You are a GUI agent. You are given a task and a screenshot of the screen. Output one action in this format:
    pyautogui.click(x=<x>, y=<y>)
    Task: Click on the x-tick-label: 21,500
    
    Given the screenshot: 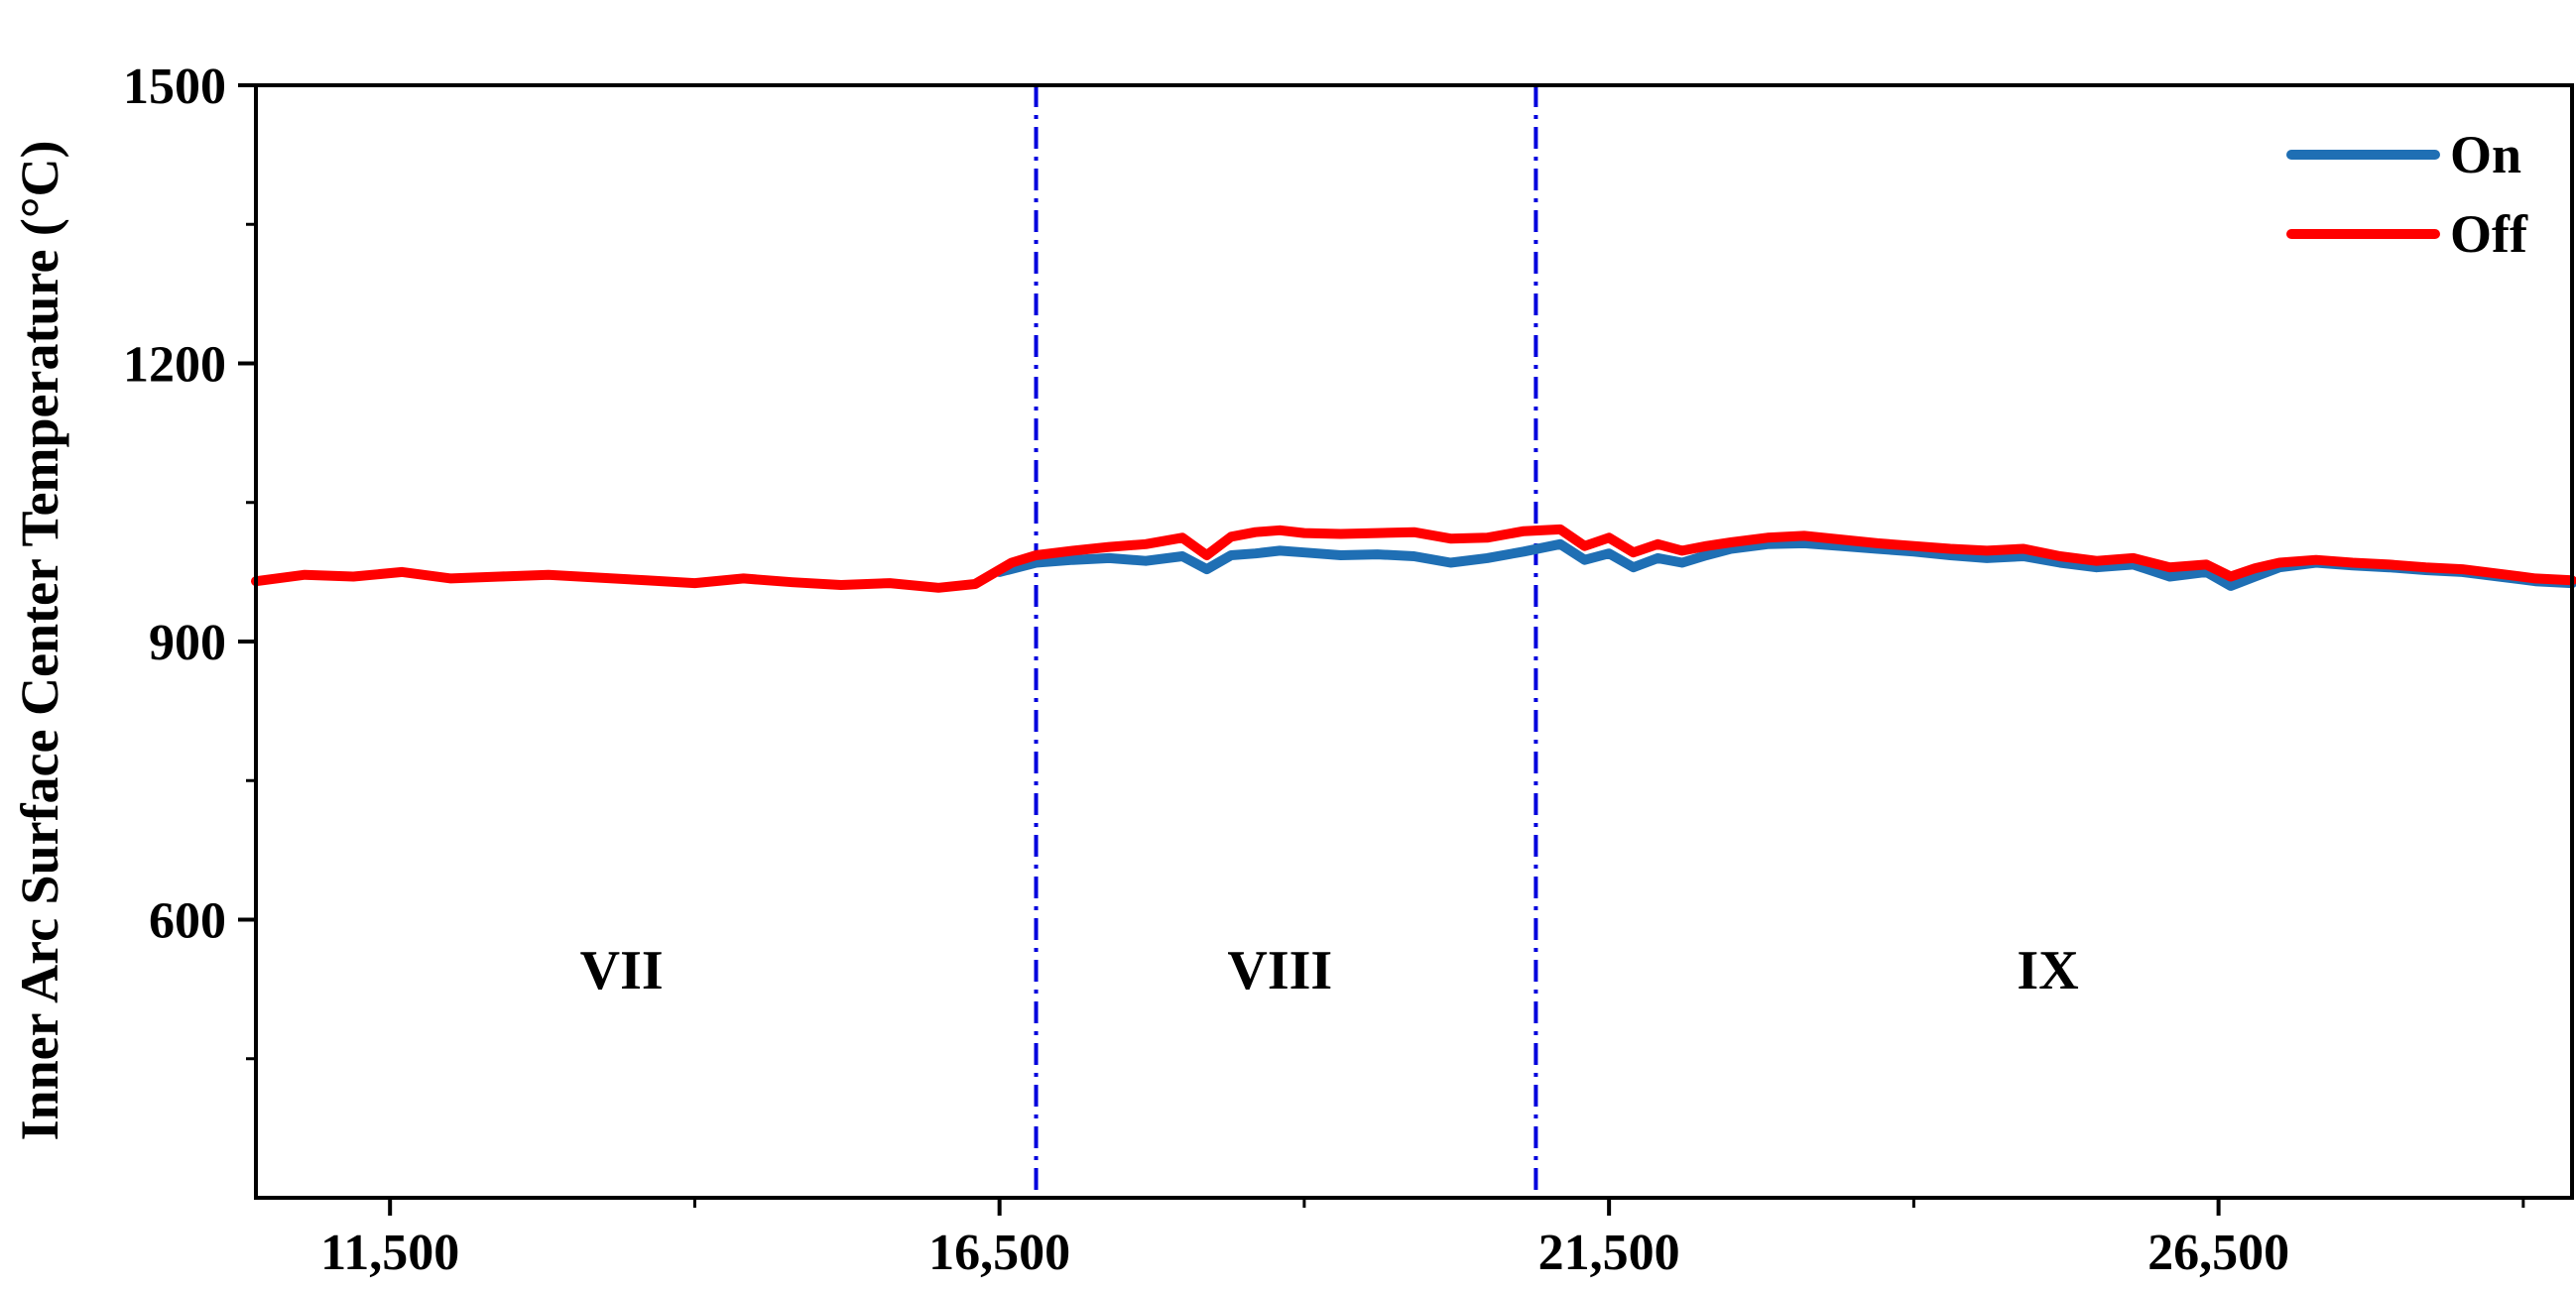 What is the action you would take?
    pyautogui.click(x=1609, y=1253)
    